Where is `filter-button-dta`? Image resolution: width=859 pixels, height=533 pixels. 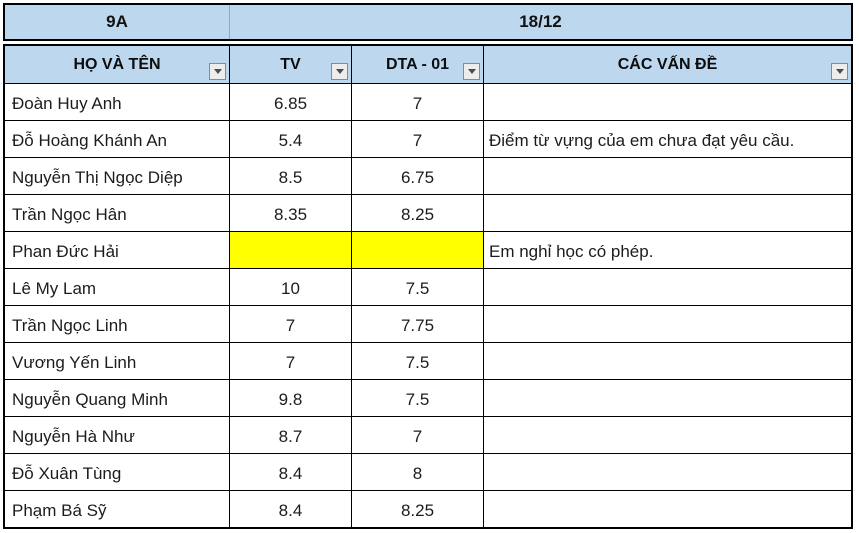 filter-button-dta is located at coordinates (471, 71).